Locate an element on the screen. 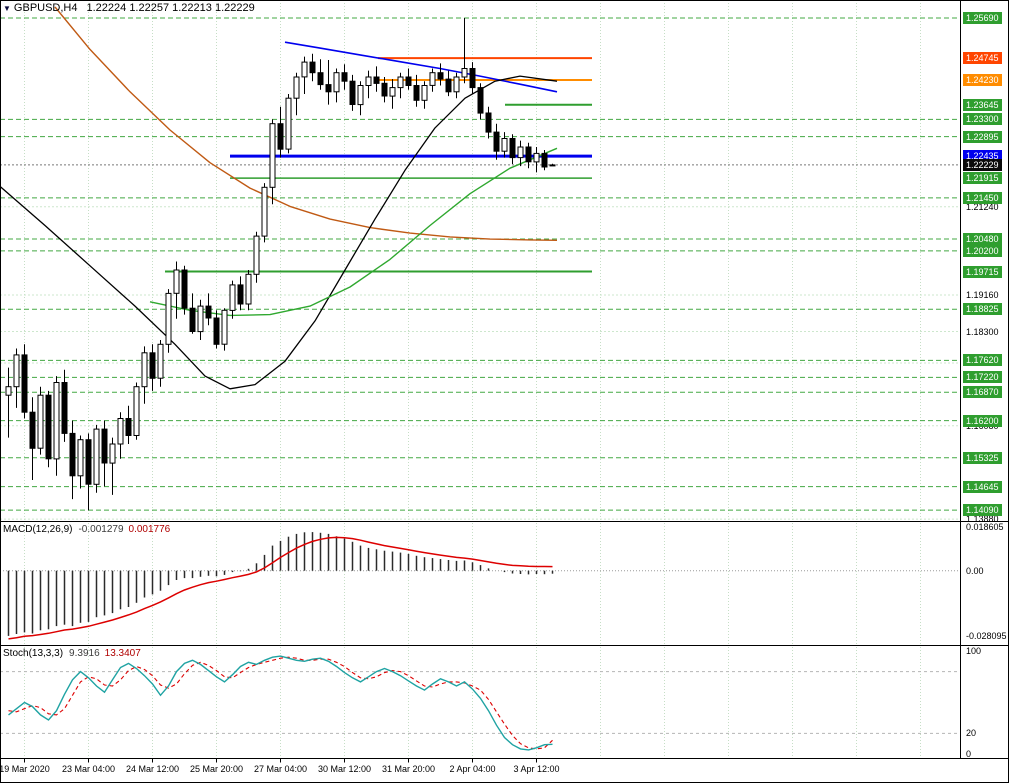 The width and height of the screenshot is (1009, 783). macd-signal-line is located at coordinates (280, 588).